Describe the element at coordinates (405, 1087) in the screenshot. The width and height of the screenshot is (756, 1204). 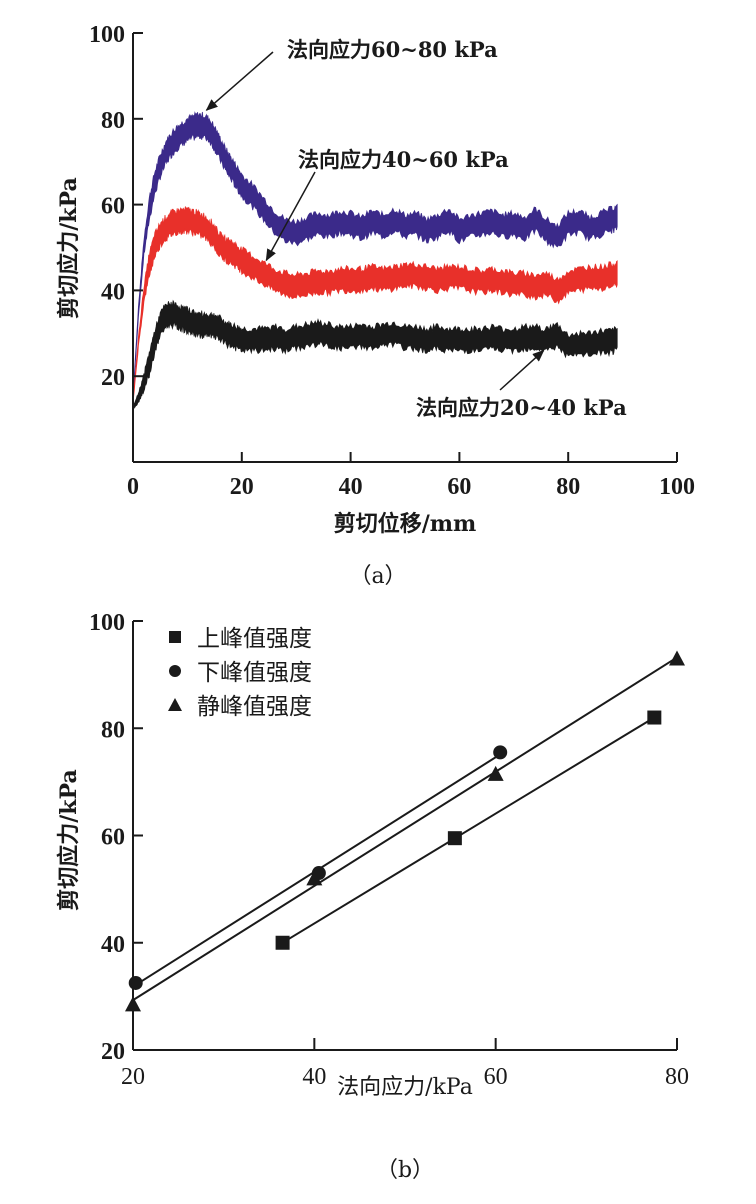
I see `chart-b-x-axis-title: 法向应力/kPa` at that location.